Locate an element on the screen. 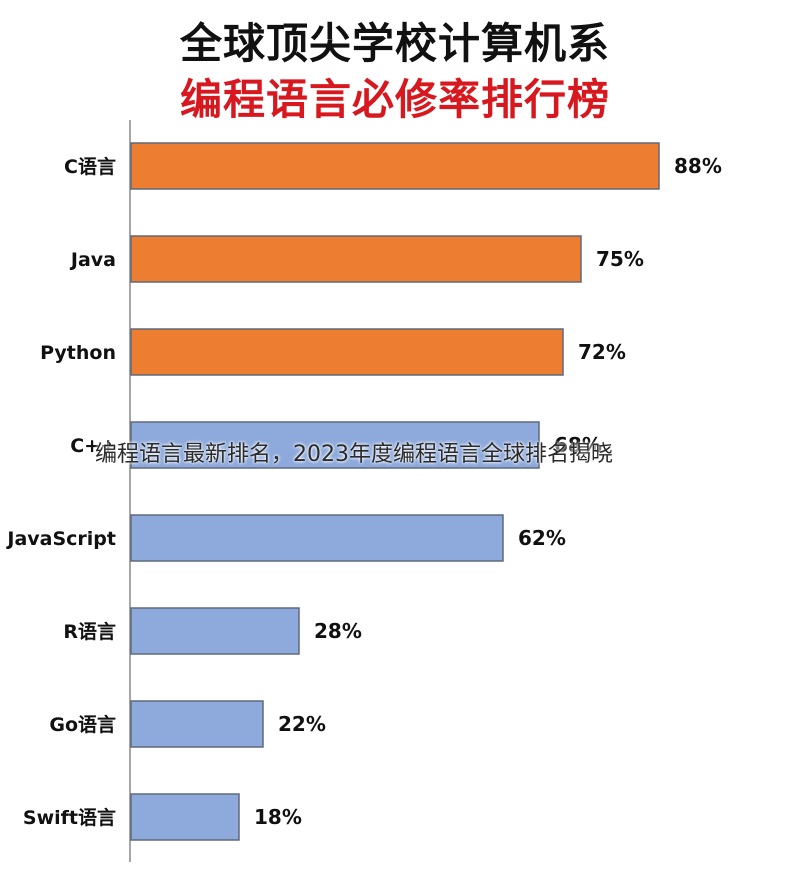 Image resolution: width=790 pixels, height=890 pixels. chart-title-line-1: 全球顶尖学校计算机系 is located at coordinates (394, 43).